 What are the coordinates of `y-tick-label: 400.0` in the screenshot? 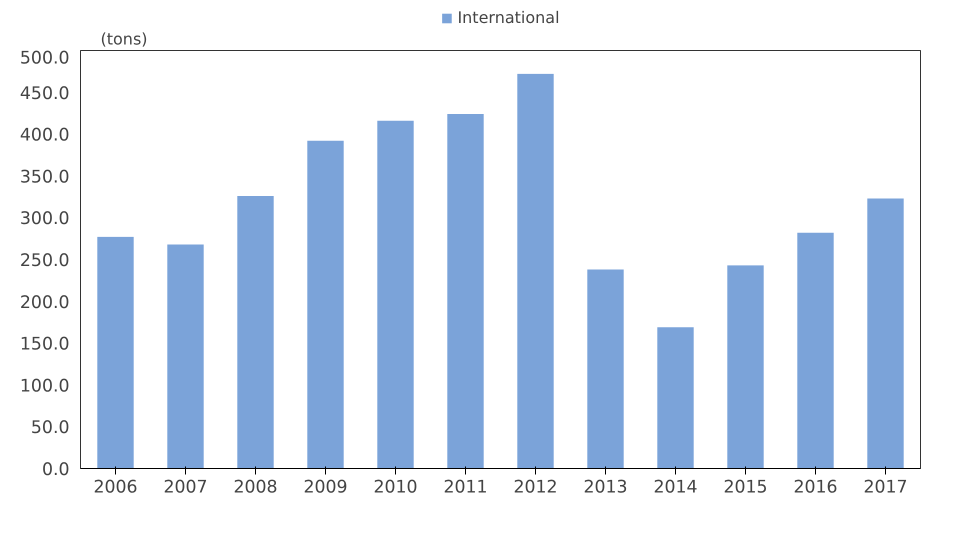 It's located at (45, 136).